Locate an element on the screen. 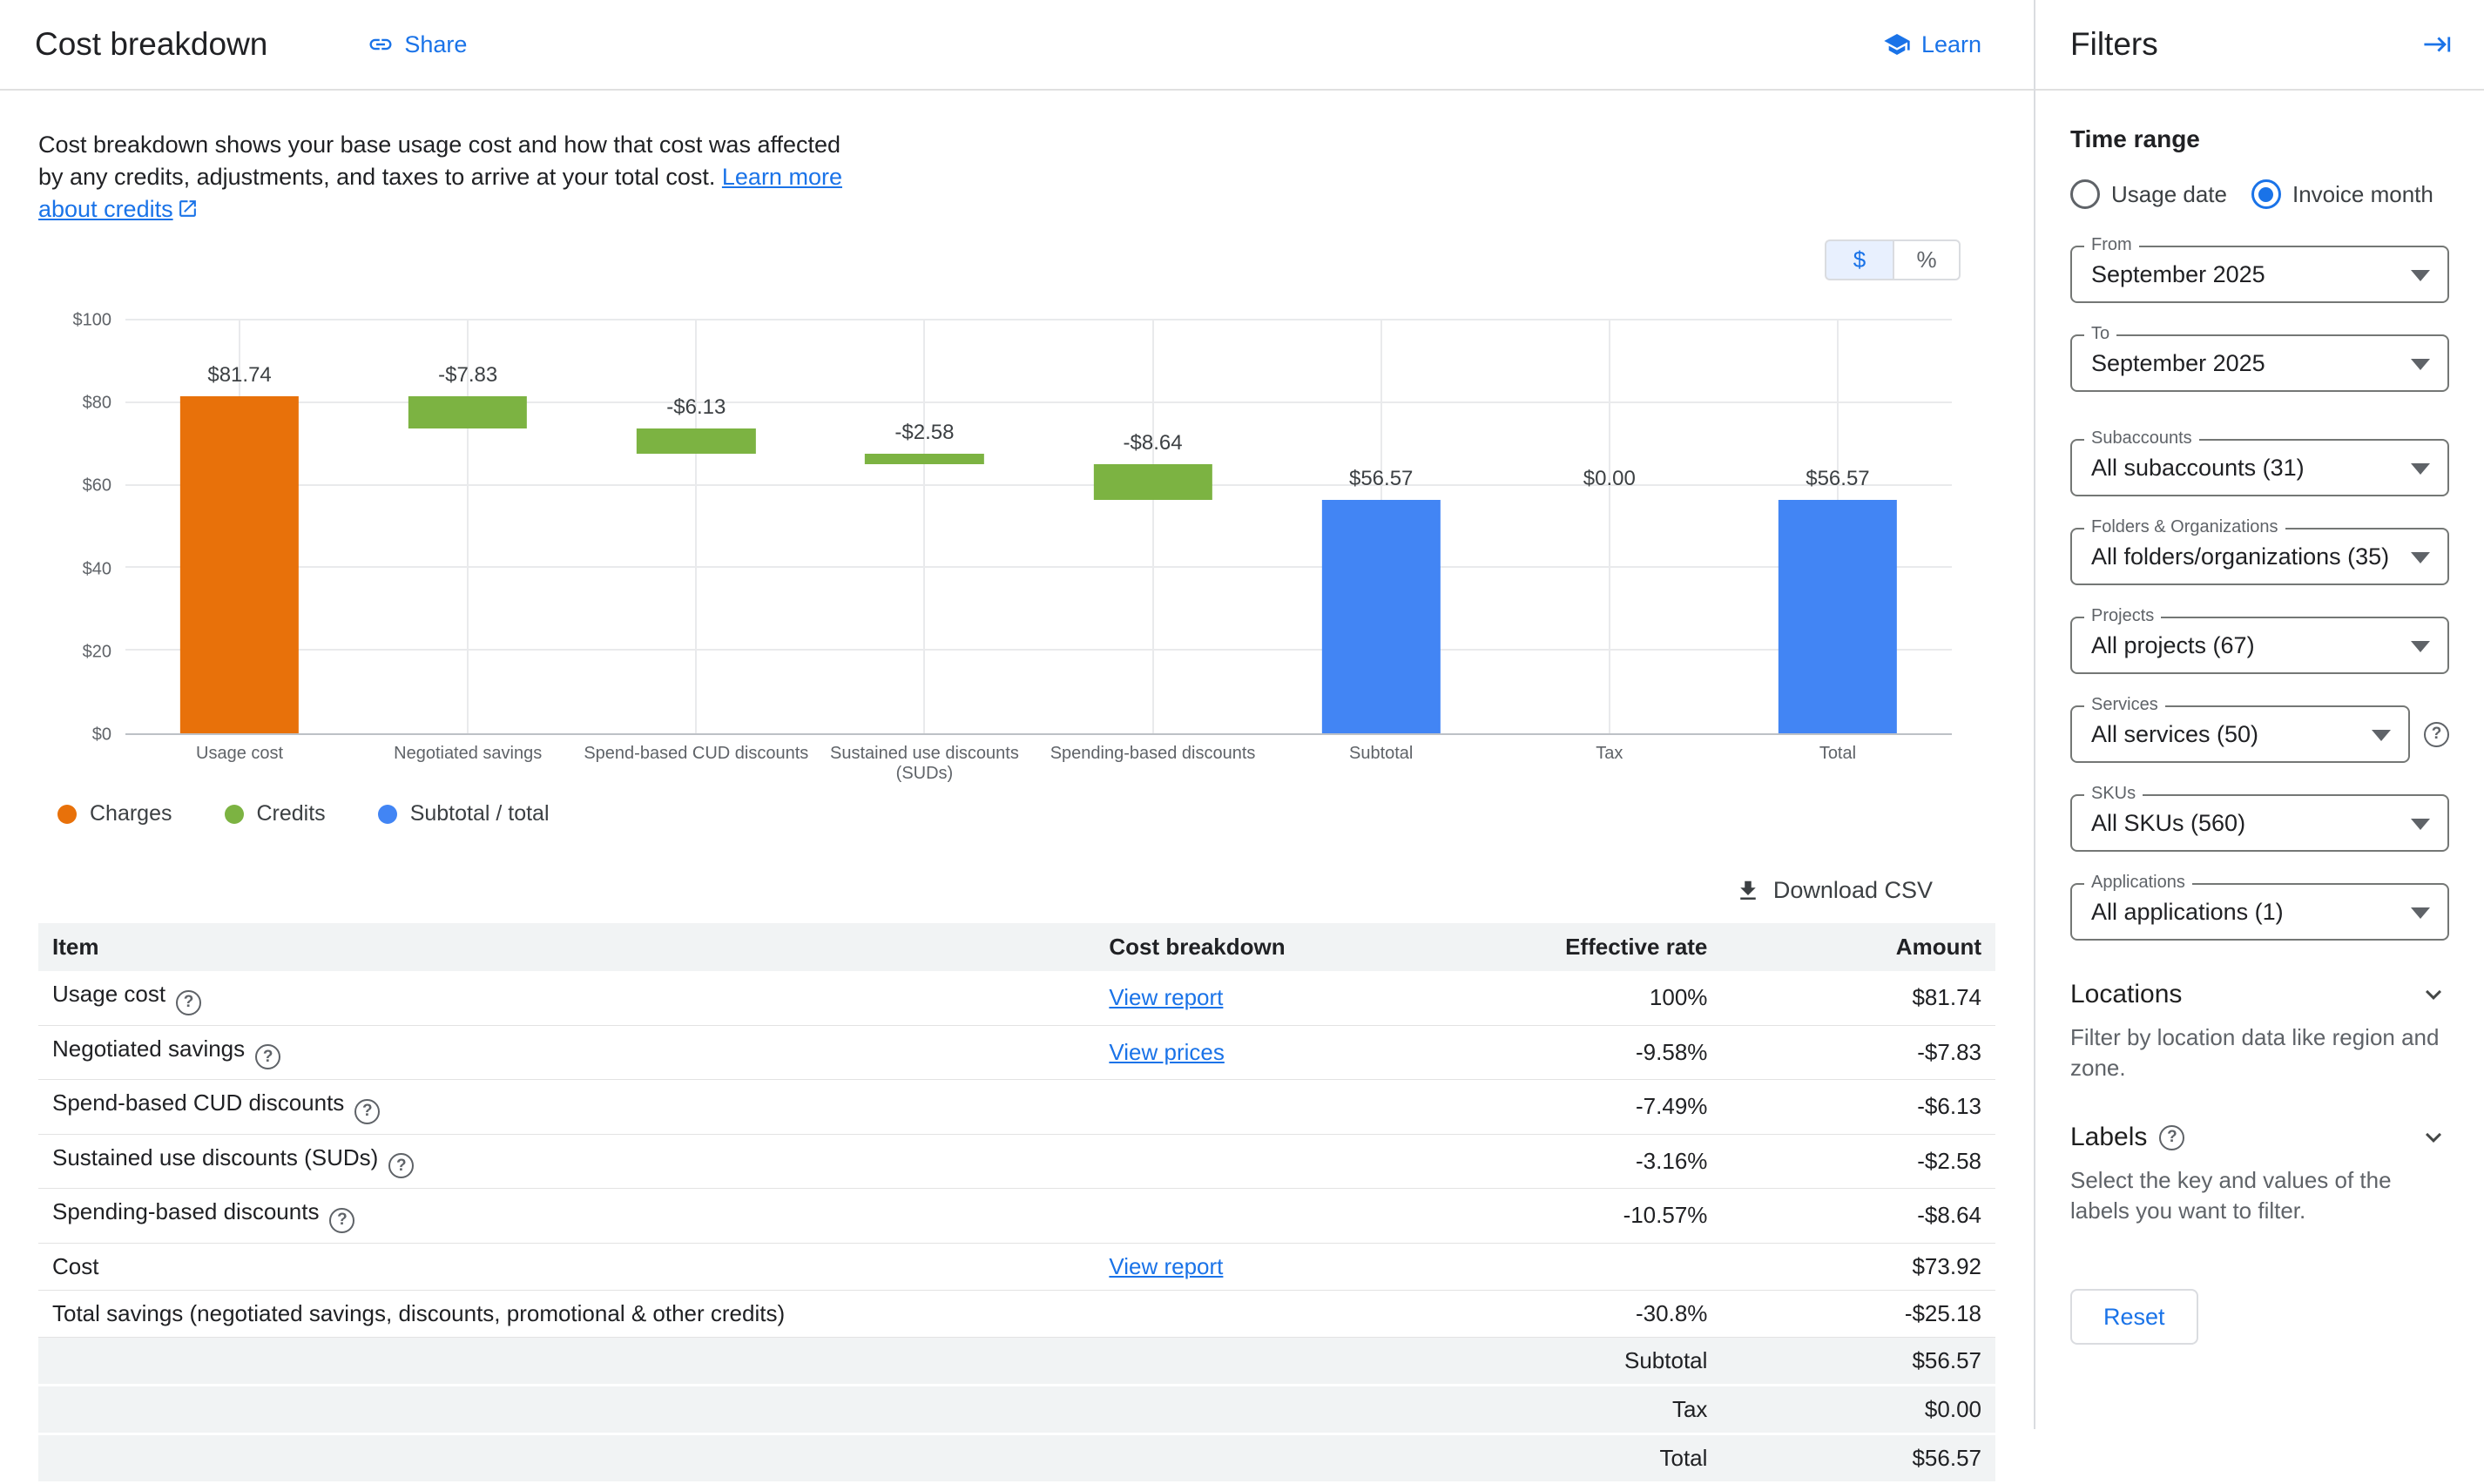  bar-value-label: $56.57 is located at coordinates (1838, 478).